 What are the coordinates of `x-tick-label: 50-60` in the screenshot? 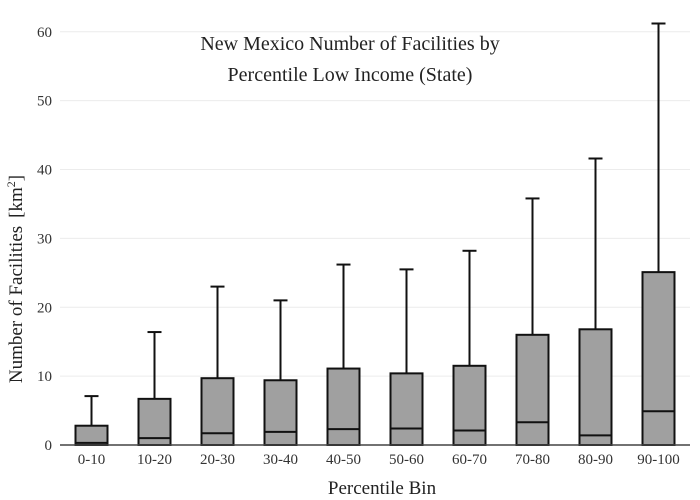 It's located at (406, 460).